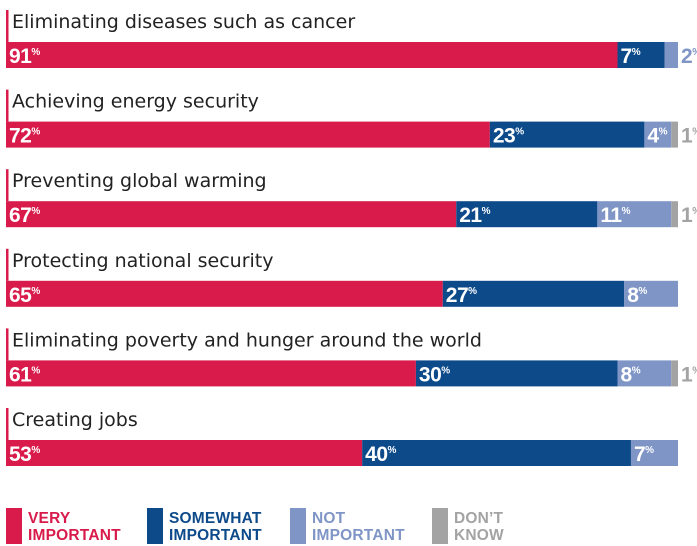 The image size is (697, 546). Describe the element at coordinates (143, 261) in the screenshot. I see `category-label: Protecting national security` at that location.